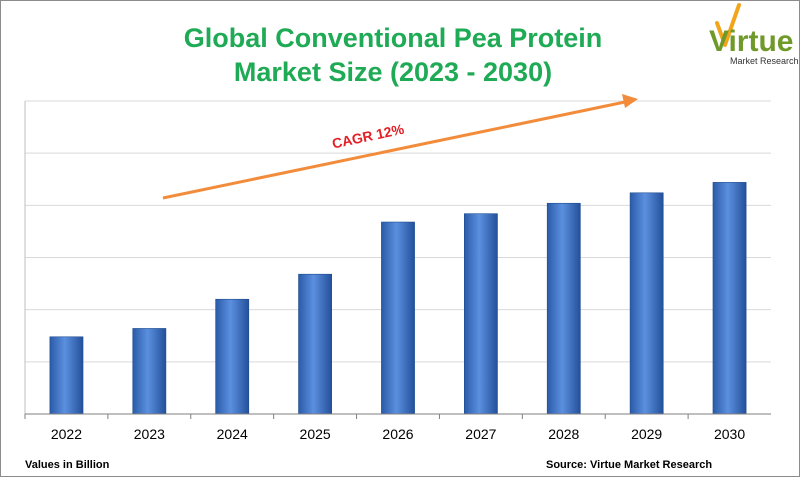 The width and height of the screenshot is (800, 478). Describe the element at coordinates (315, 344) in the screenshot. I see `bar-2025` at that location.